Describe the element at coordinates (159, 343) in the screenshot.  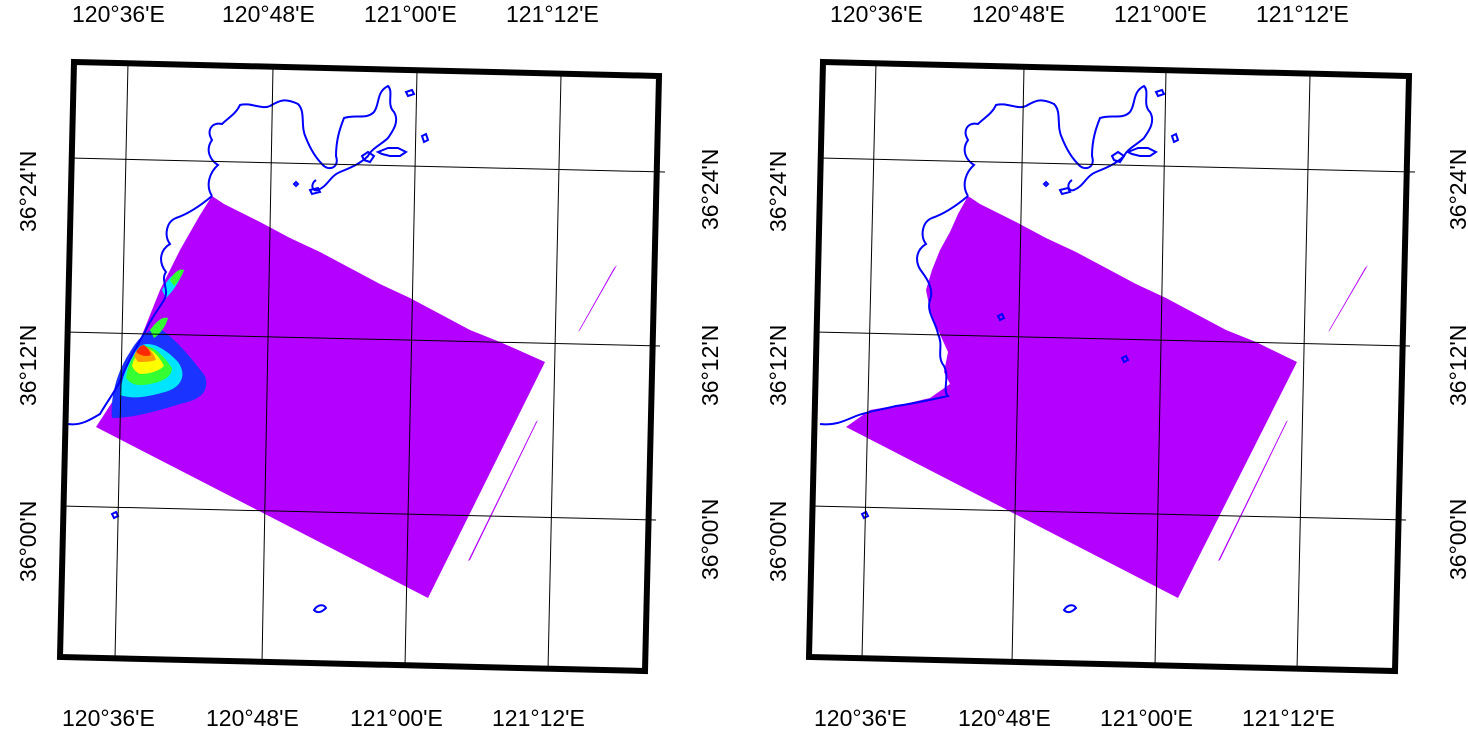
I see `concentration-hotspot` at that location.